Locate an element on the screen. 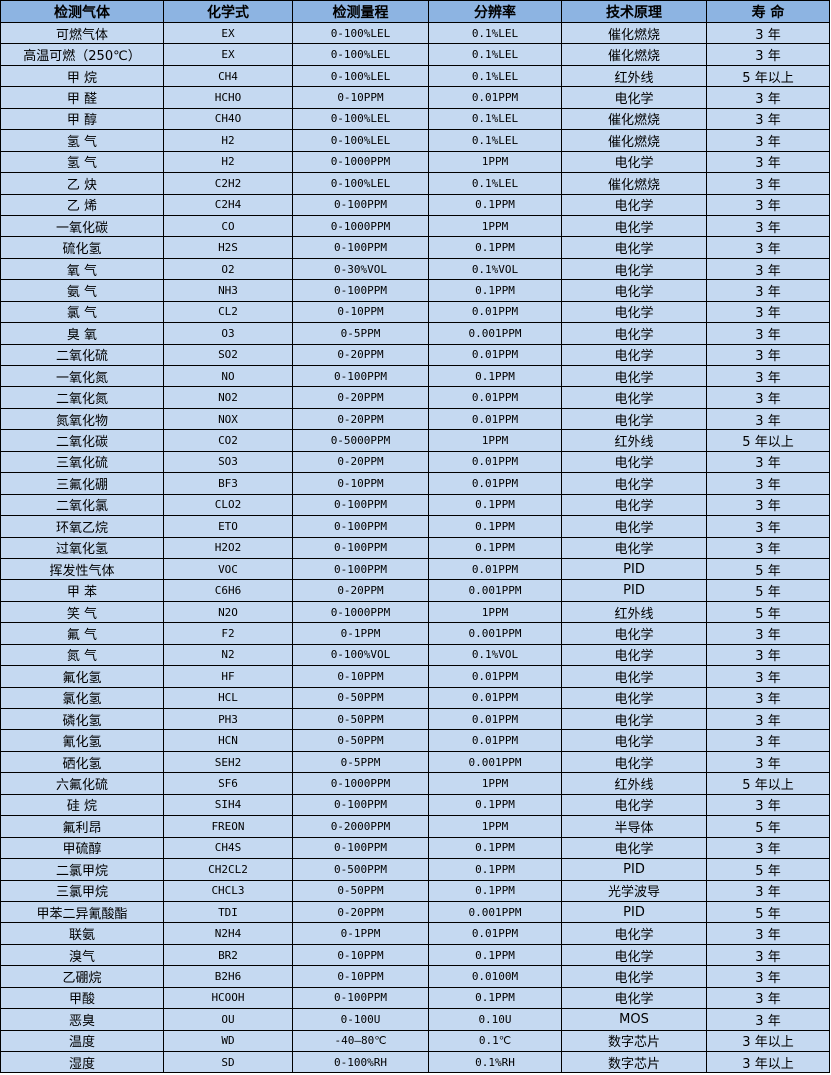 The image size is (831, 1075). cell-principle: 半导体 is located at coordinates (634, 826).